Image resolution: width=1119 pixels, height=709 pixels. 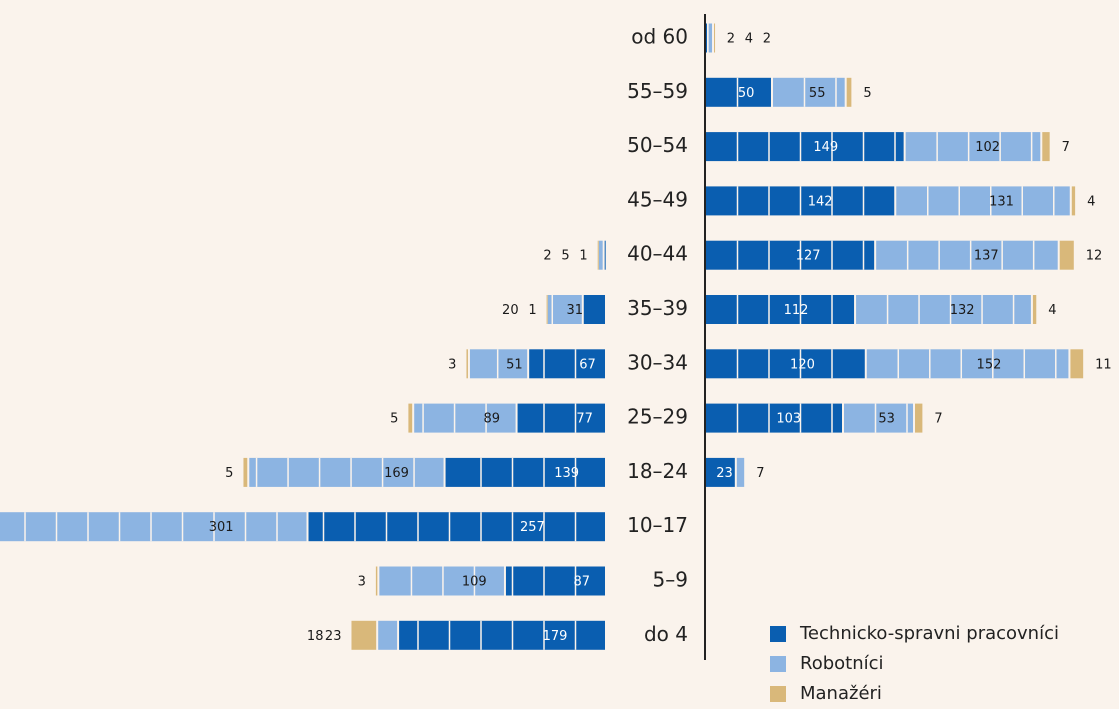 I want to click on value-label: 51, so click(x=514, y=364).